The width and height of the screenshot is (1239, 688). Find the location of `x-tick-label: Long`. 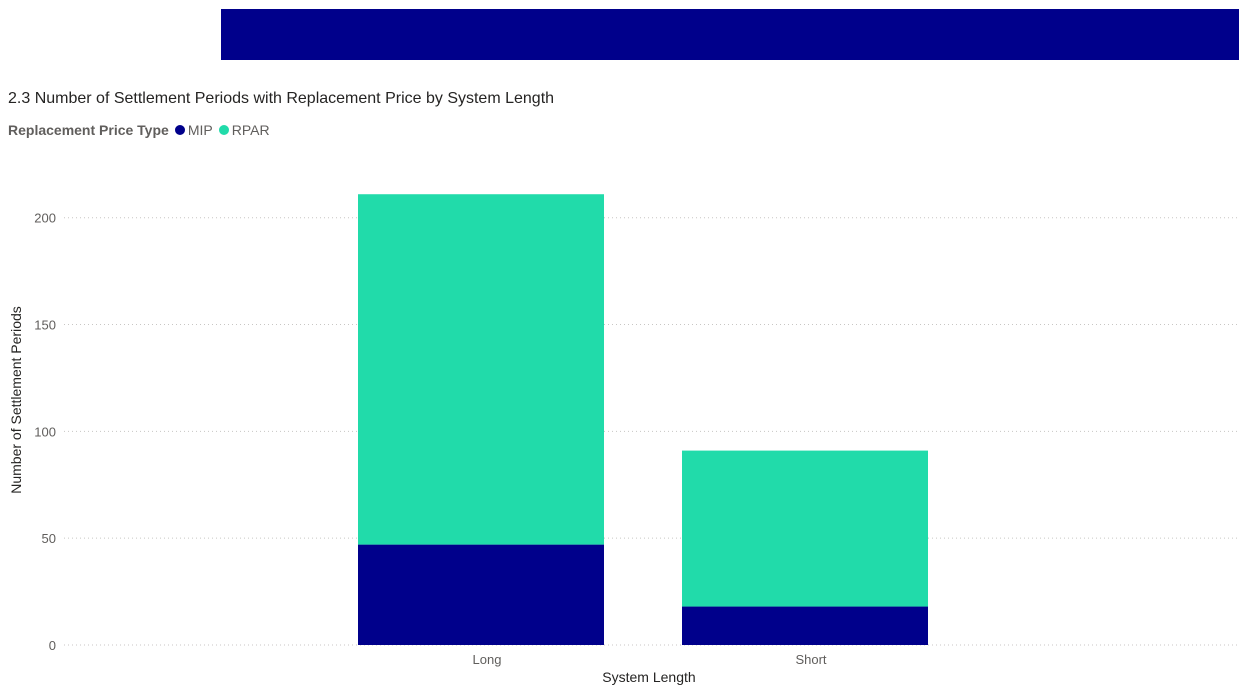

x-tick-label: Long is located at coordinates (487, 659).